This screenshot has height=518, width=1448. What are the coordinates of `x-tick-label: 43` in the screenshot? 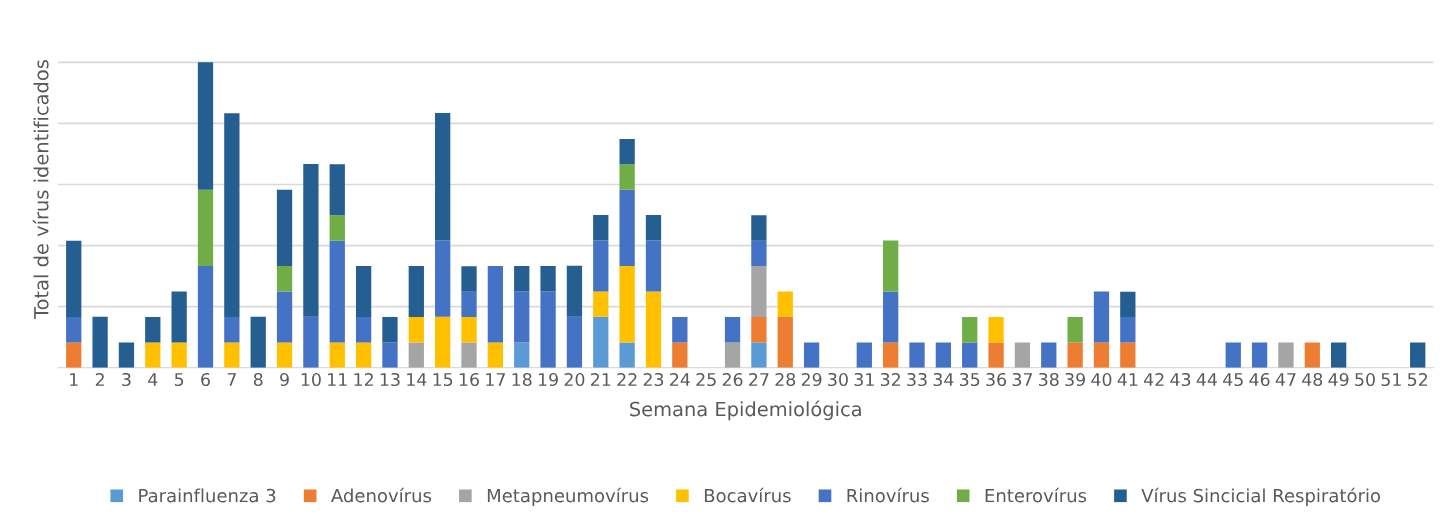 It's located at (1180, 379).